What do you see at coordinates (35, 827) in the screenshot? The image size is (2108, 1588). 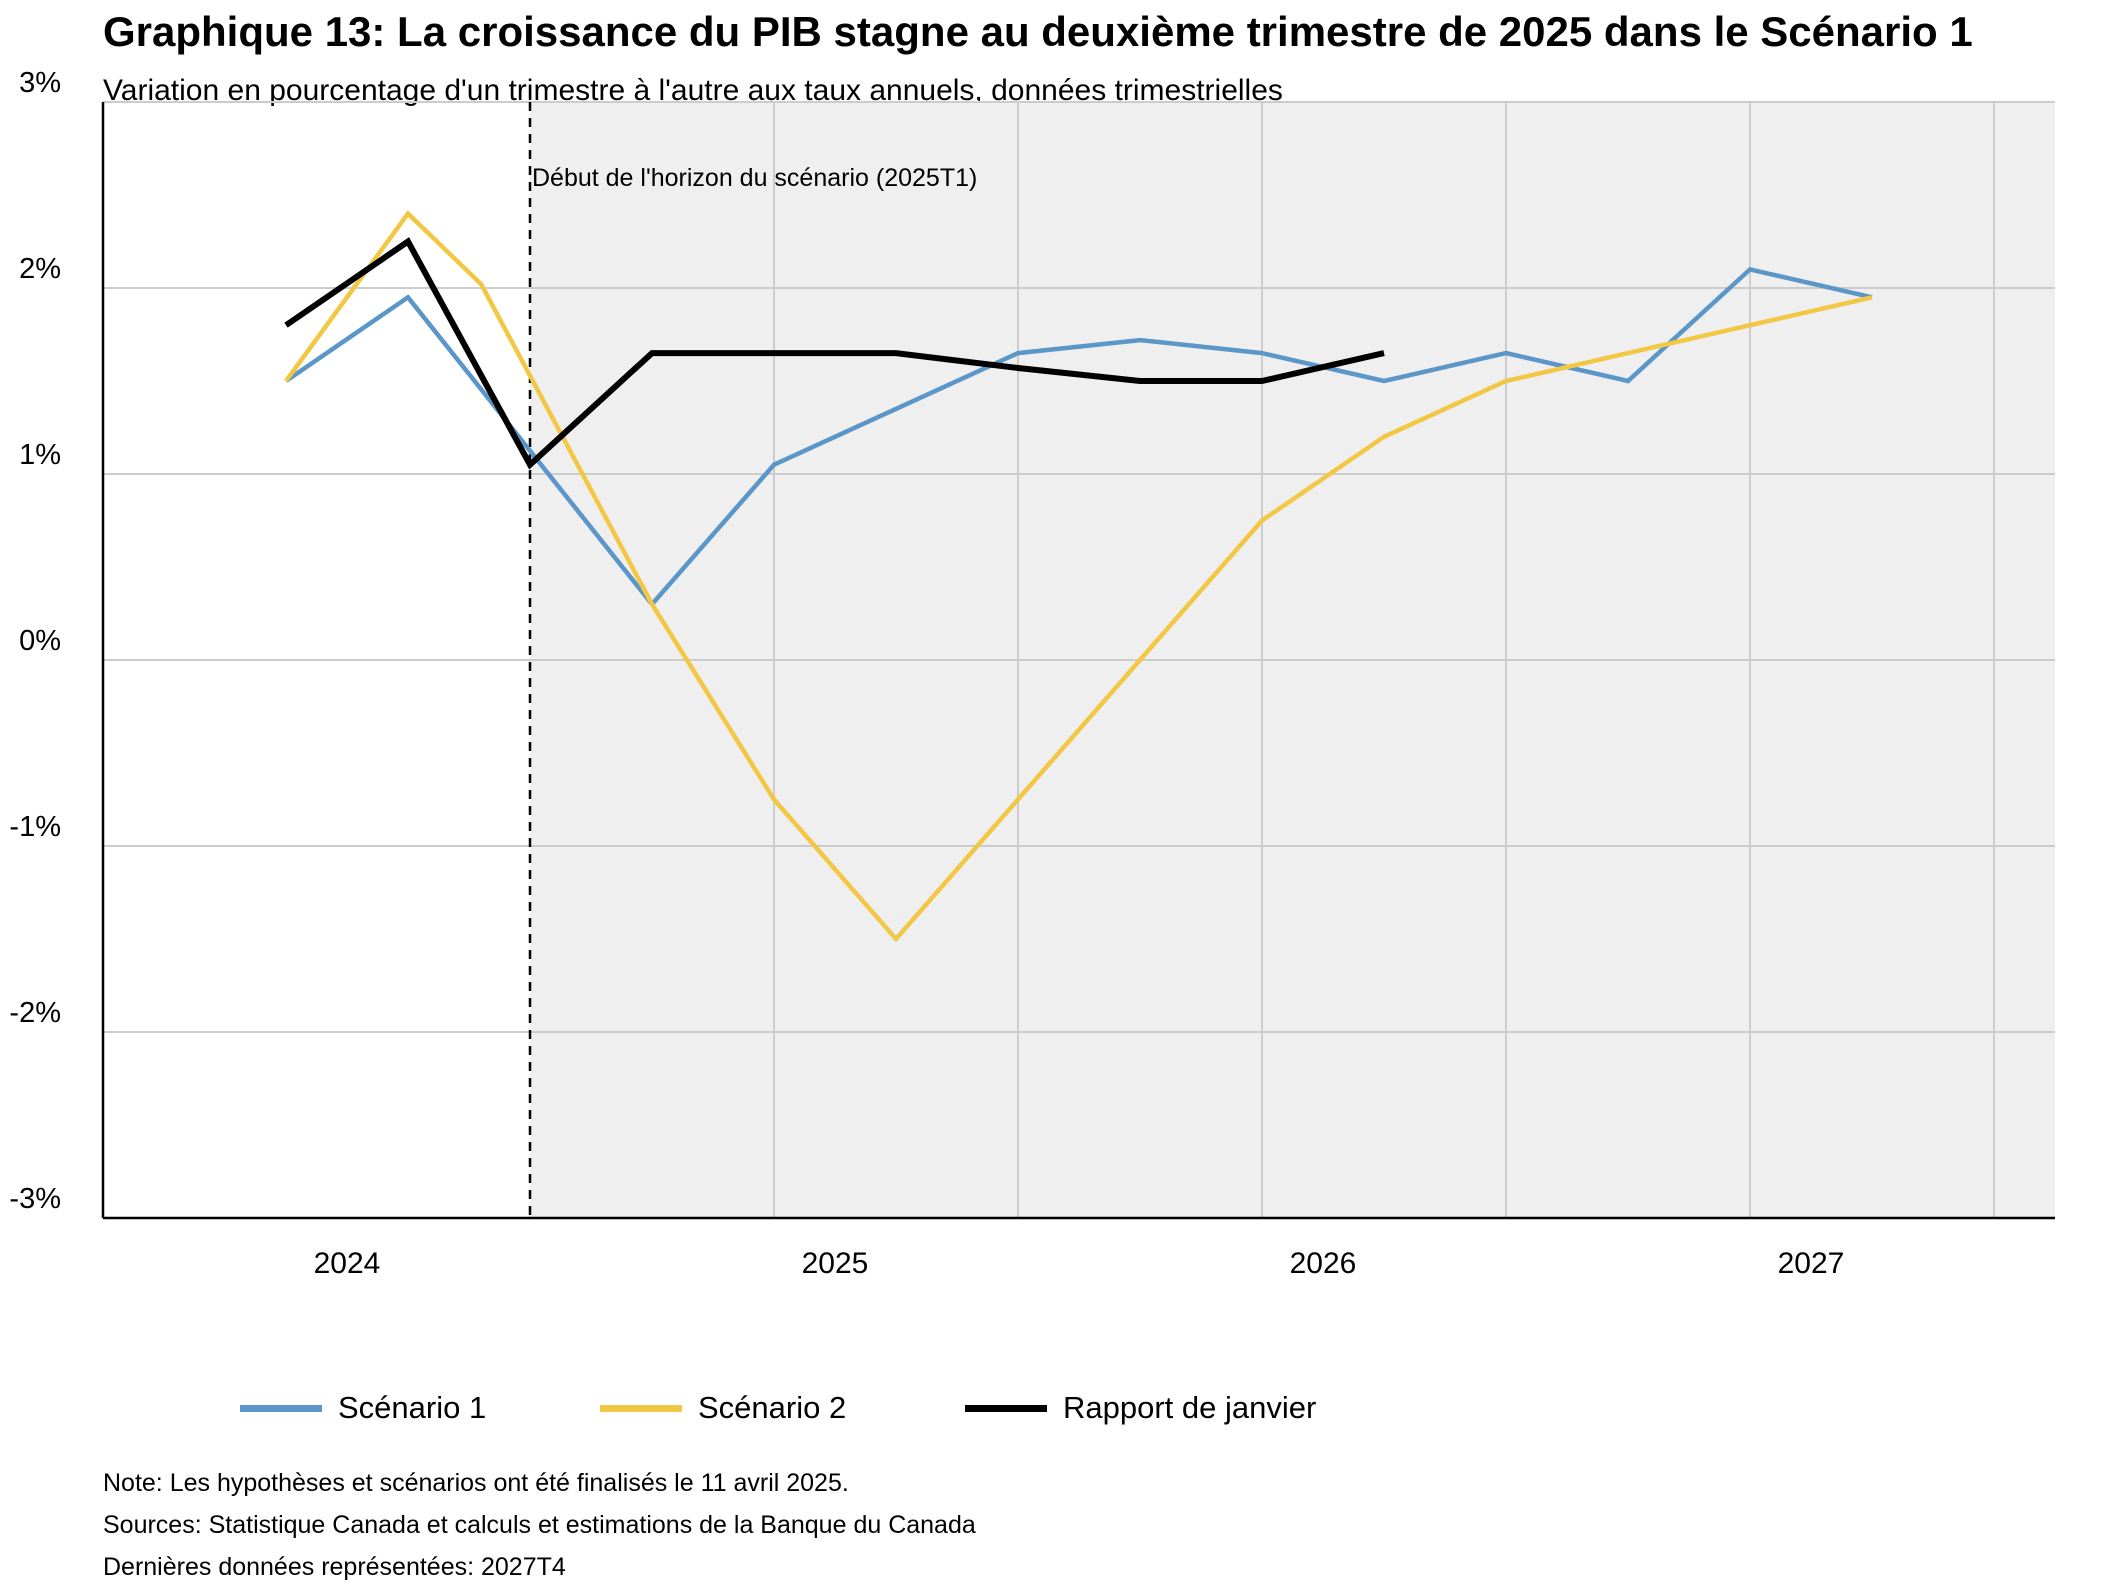 I see `y-tick-label: -1%` at bounding box center [35, 827].